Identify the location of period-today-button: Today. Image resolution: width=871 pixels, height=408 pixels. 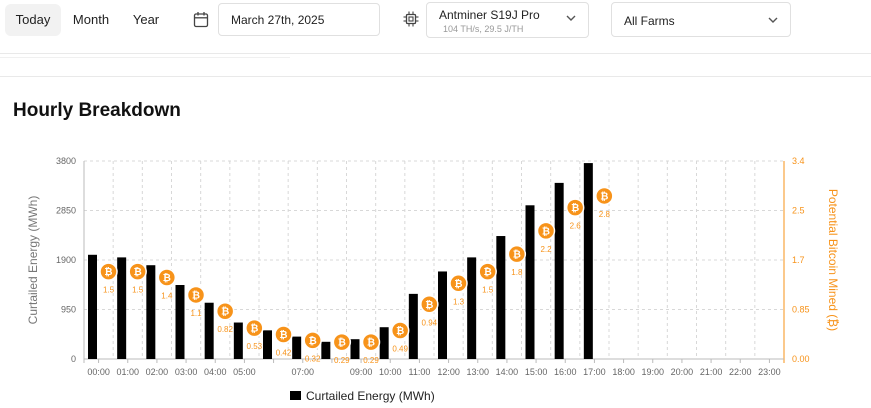
(33, 20).